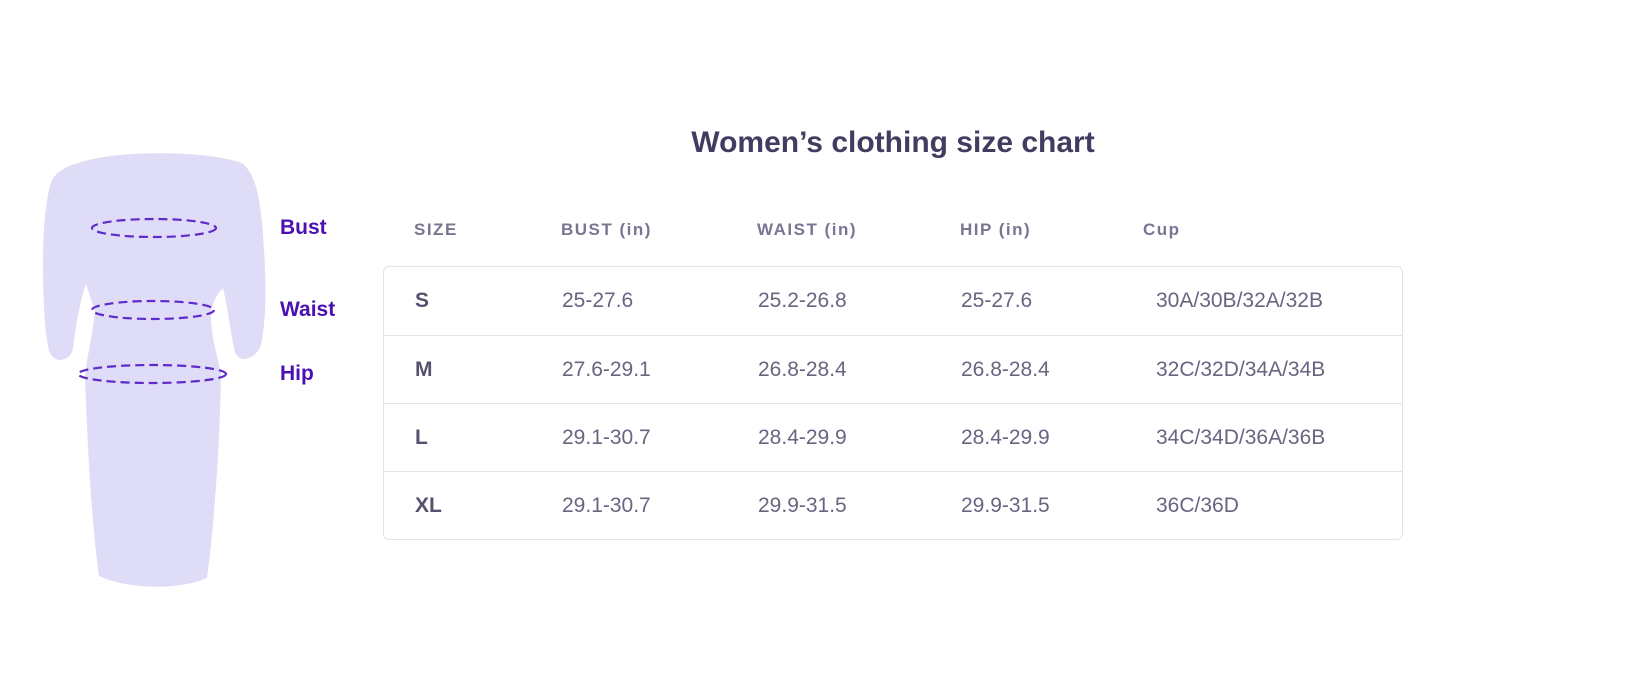 Image resolution: width=1641 pixels, height=700 pixels. What do you see at coordinates (152, 374) in the screenshot?
I see `hip-measure-line` at bounding box center [152, 374].